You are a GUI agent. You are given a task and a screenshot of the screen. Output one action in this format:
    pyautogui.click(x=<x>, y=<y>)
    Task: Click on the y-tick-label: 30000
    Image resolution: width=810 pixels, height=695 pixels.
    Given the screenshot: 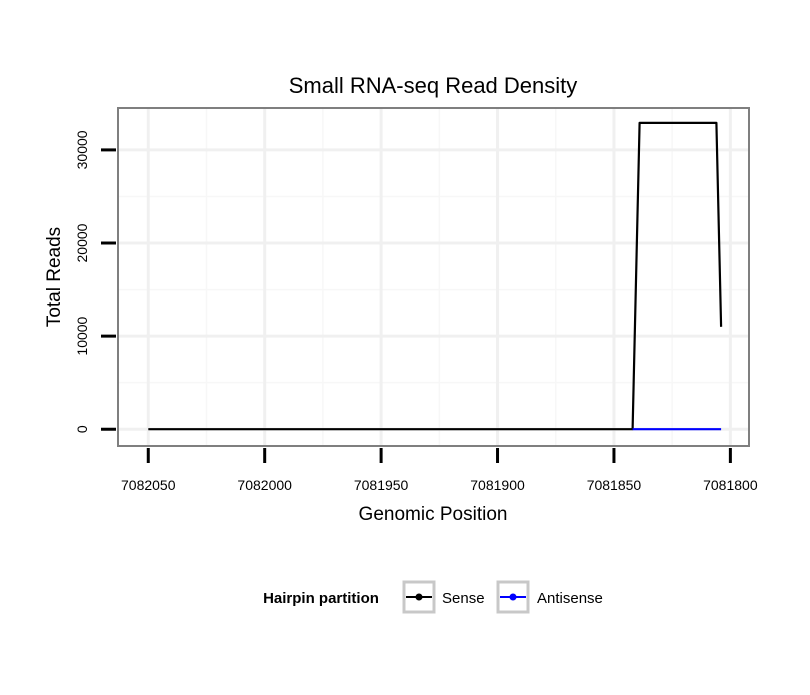 What is the action you would take?
    pyautogui.click(x=82, y=149)
    